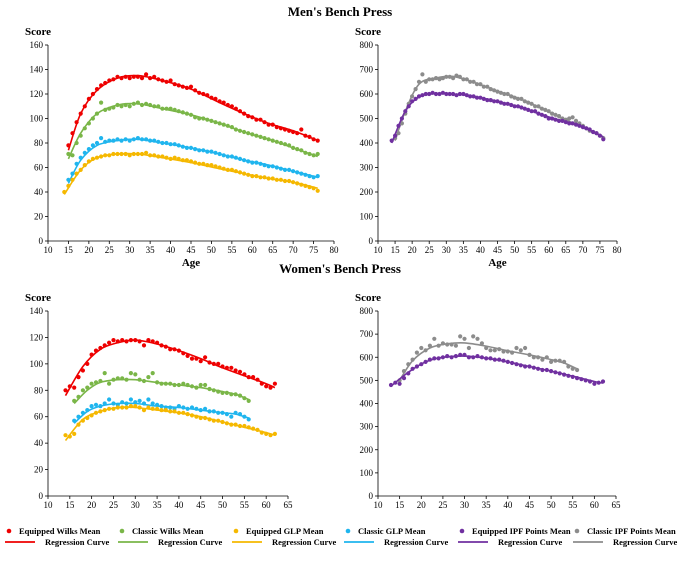 The image size is (680, 561). I want to click on x-tick-label: 60, so click(595, 505).